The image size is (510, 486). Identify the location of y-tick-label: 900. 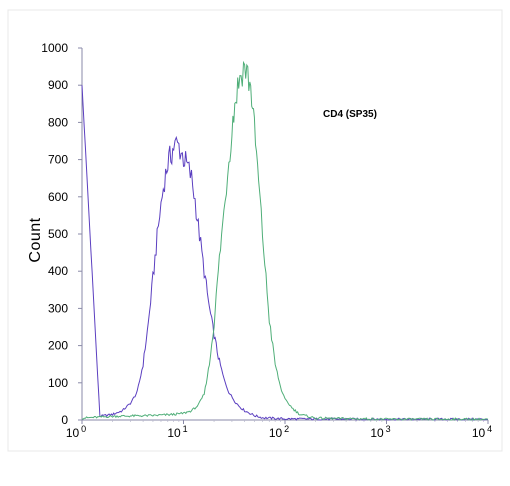
(58, 85).